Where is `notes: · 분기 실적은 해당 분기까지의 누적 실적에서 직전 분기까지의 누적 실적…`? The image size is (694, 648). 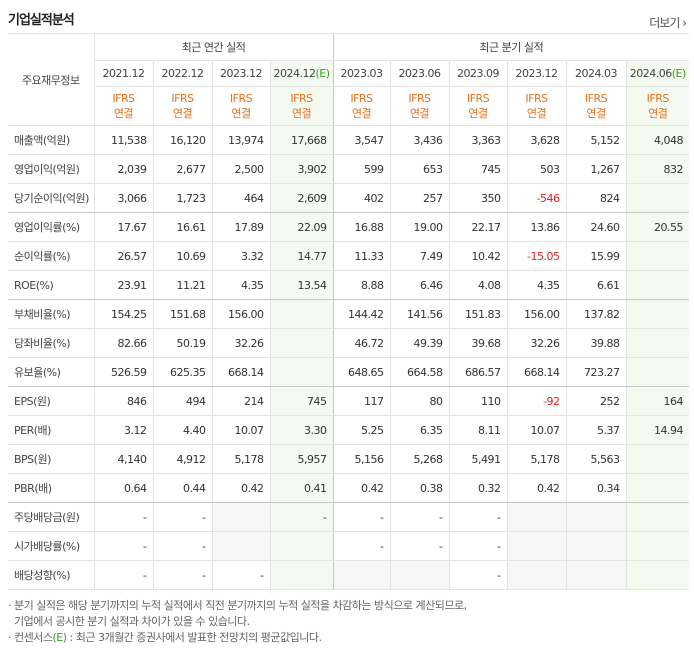
notes: · 분기 실적은 해당 분기까지의 누적 실적에서 직전 분기까지의 누적 실적… is located at coordinates (237, 622).